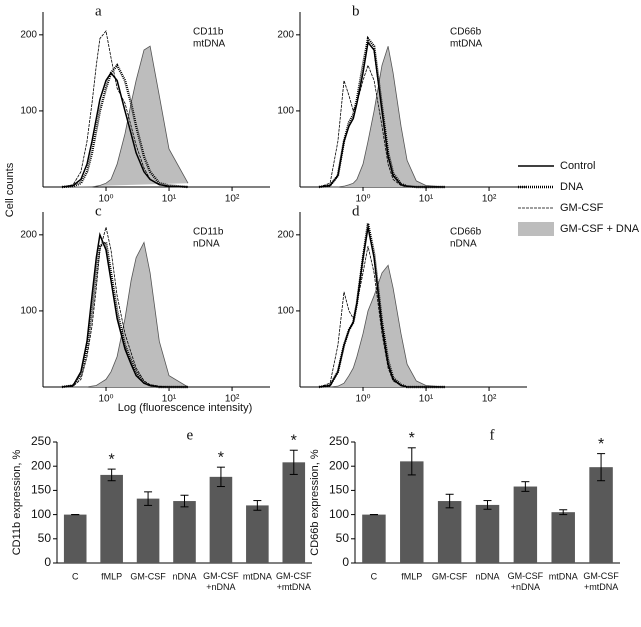 Image resolution: width=641 pixels, height=627 pixels. I want to click on y-axis-label: Cell counts, so click(10, 189).